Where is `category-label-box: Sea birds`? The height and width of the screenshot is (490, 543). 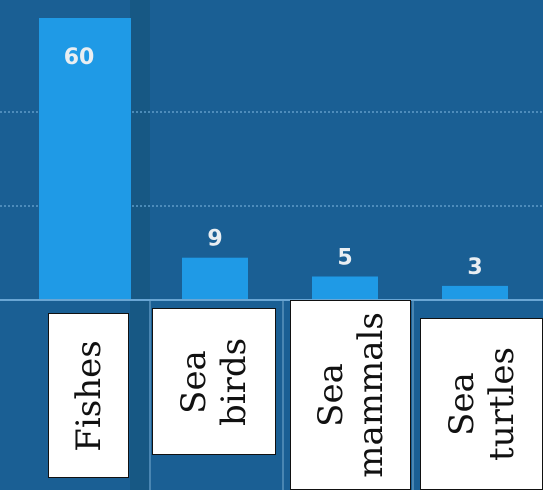 category-label-box: Sea birds is located at coordinates (214, 381).